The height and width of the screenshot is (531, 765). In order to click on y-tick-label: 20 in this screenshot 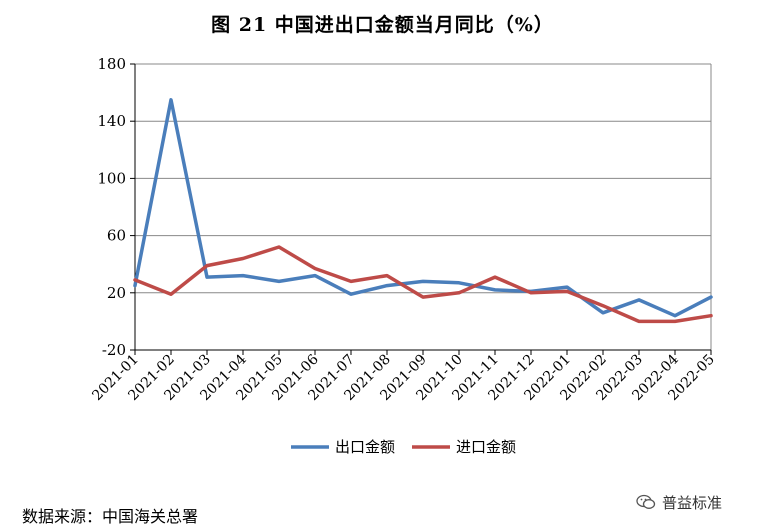, I will do `click(116, 293)`.